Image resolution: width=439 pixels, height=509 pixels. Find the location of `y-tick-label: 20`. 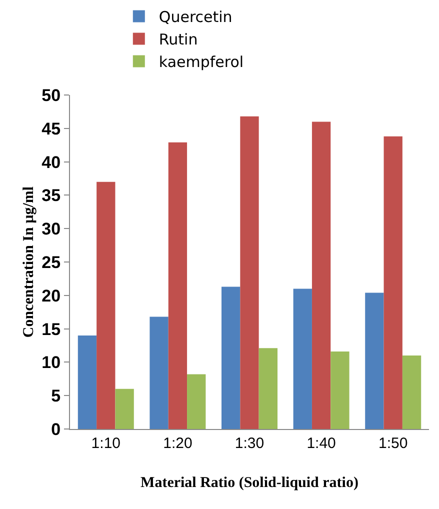

y-tick-label: 20 is located at coordinates (51, 296).